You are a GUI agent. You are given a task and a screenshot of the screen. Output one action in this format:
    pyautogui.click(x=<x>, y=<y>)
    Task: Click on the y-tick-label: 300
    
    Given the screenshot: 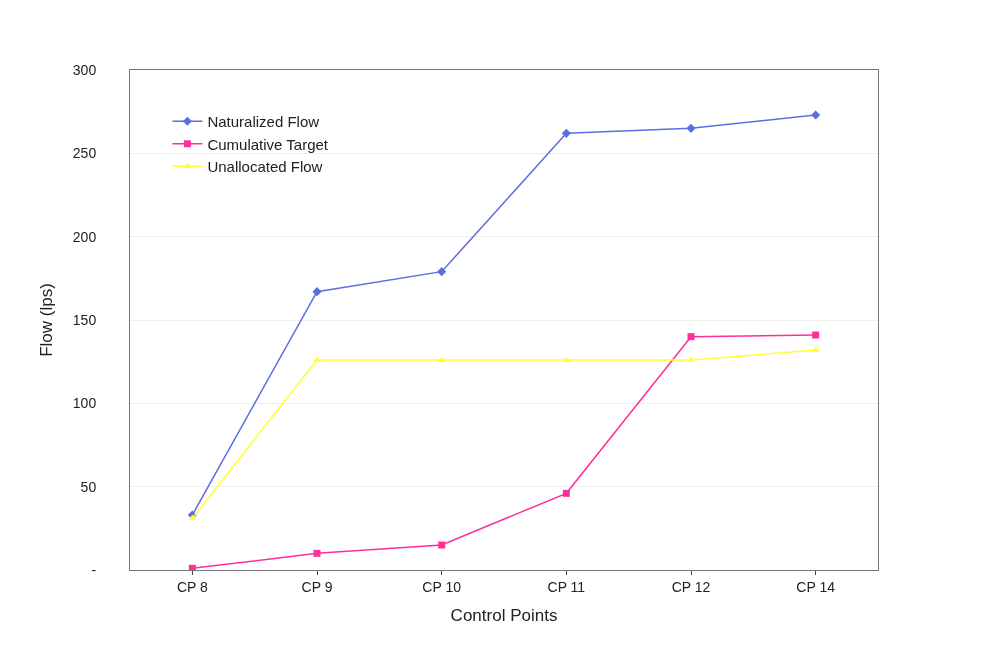 What is the action you would take?
    pyautogui.click(x=84, y=69)
    